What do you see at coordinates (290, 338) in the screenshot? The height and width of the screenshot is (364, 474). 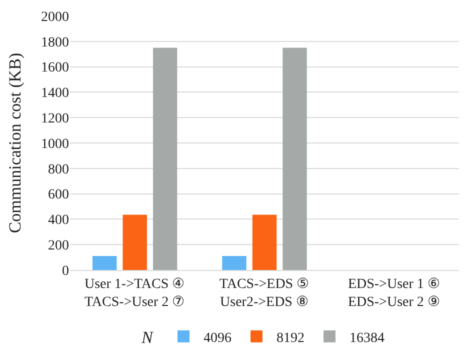 I see `legend-label: 8192` at bounding box center [290, 338].